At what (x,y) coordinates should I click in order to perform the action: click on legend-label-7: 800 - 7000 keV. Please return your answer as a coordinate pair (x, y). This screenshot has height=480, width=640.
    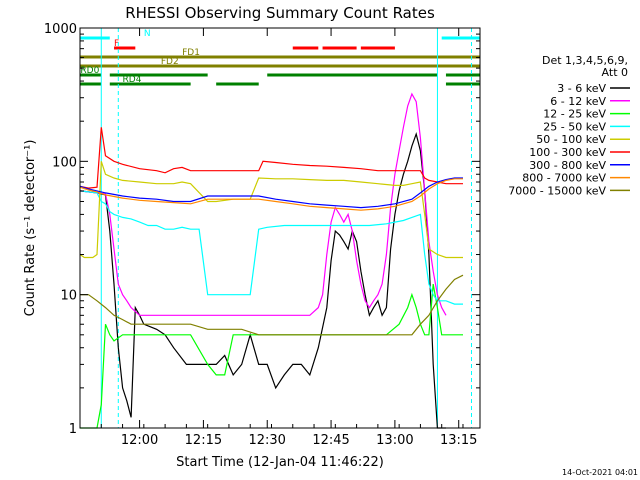
    Looking at the image, I should click on (564, 178).